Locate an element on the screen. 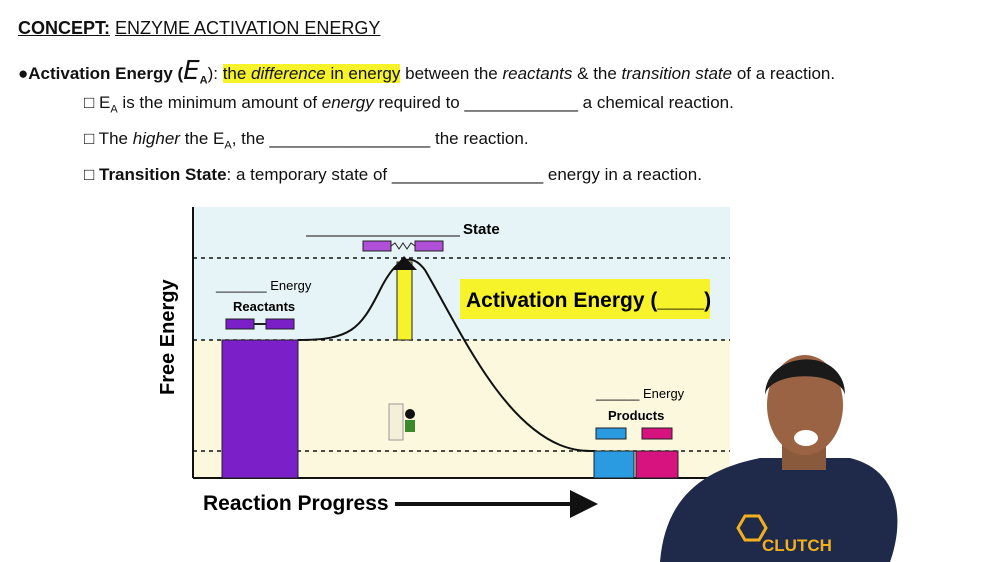 This screenshot has height=562, width=1000. header-title: ENZYME ACTIVATION ENERGY is located at coordinates (248, 28).